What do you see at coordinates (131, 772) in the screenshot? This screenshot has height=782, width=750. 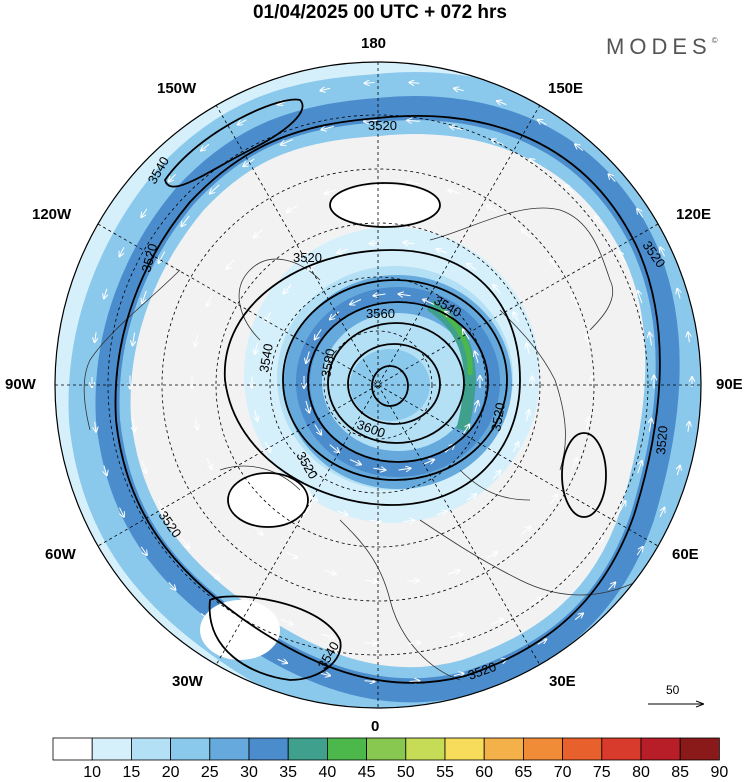 I see `colorbar-tick-label: 15` at bounding box center [131, 772].